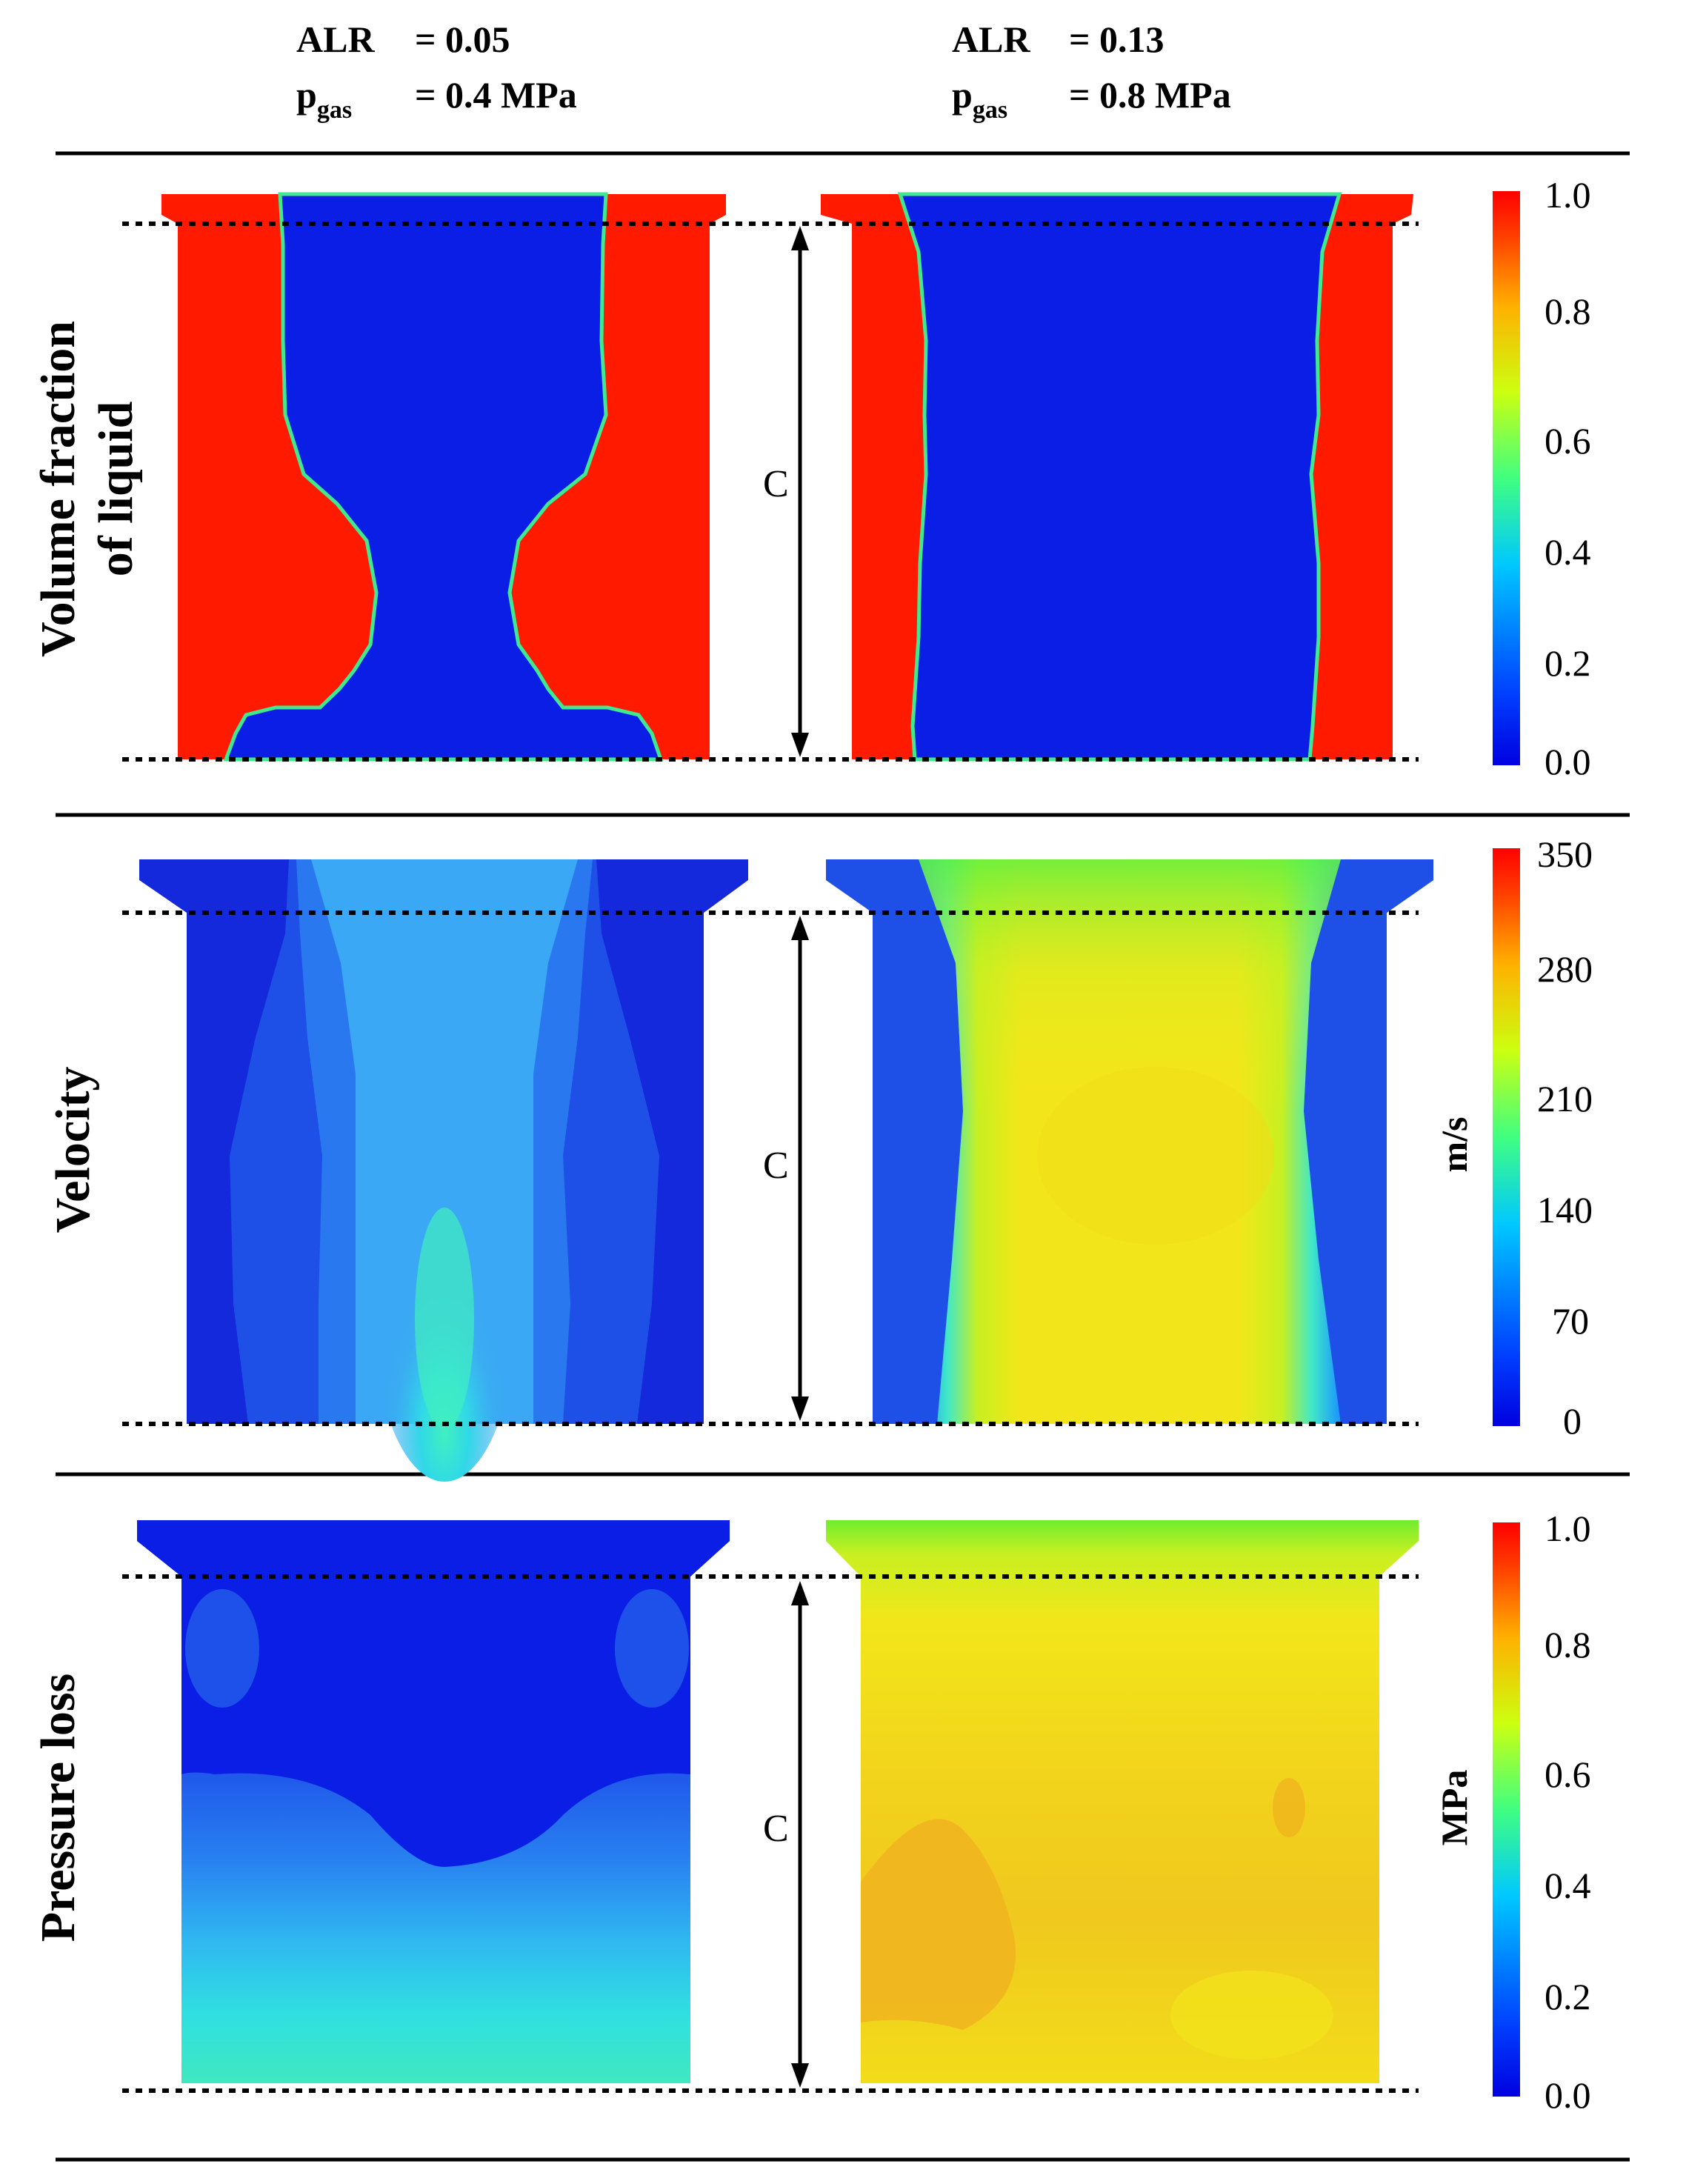 The height and width of the screenshot is (2184, 1686). I want to click on colorbar-tick: 140, so click(1565, 1210).